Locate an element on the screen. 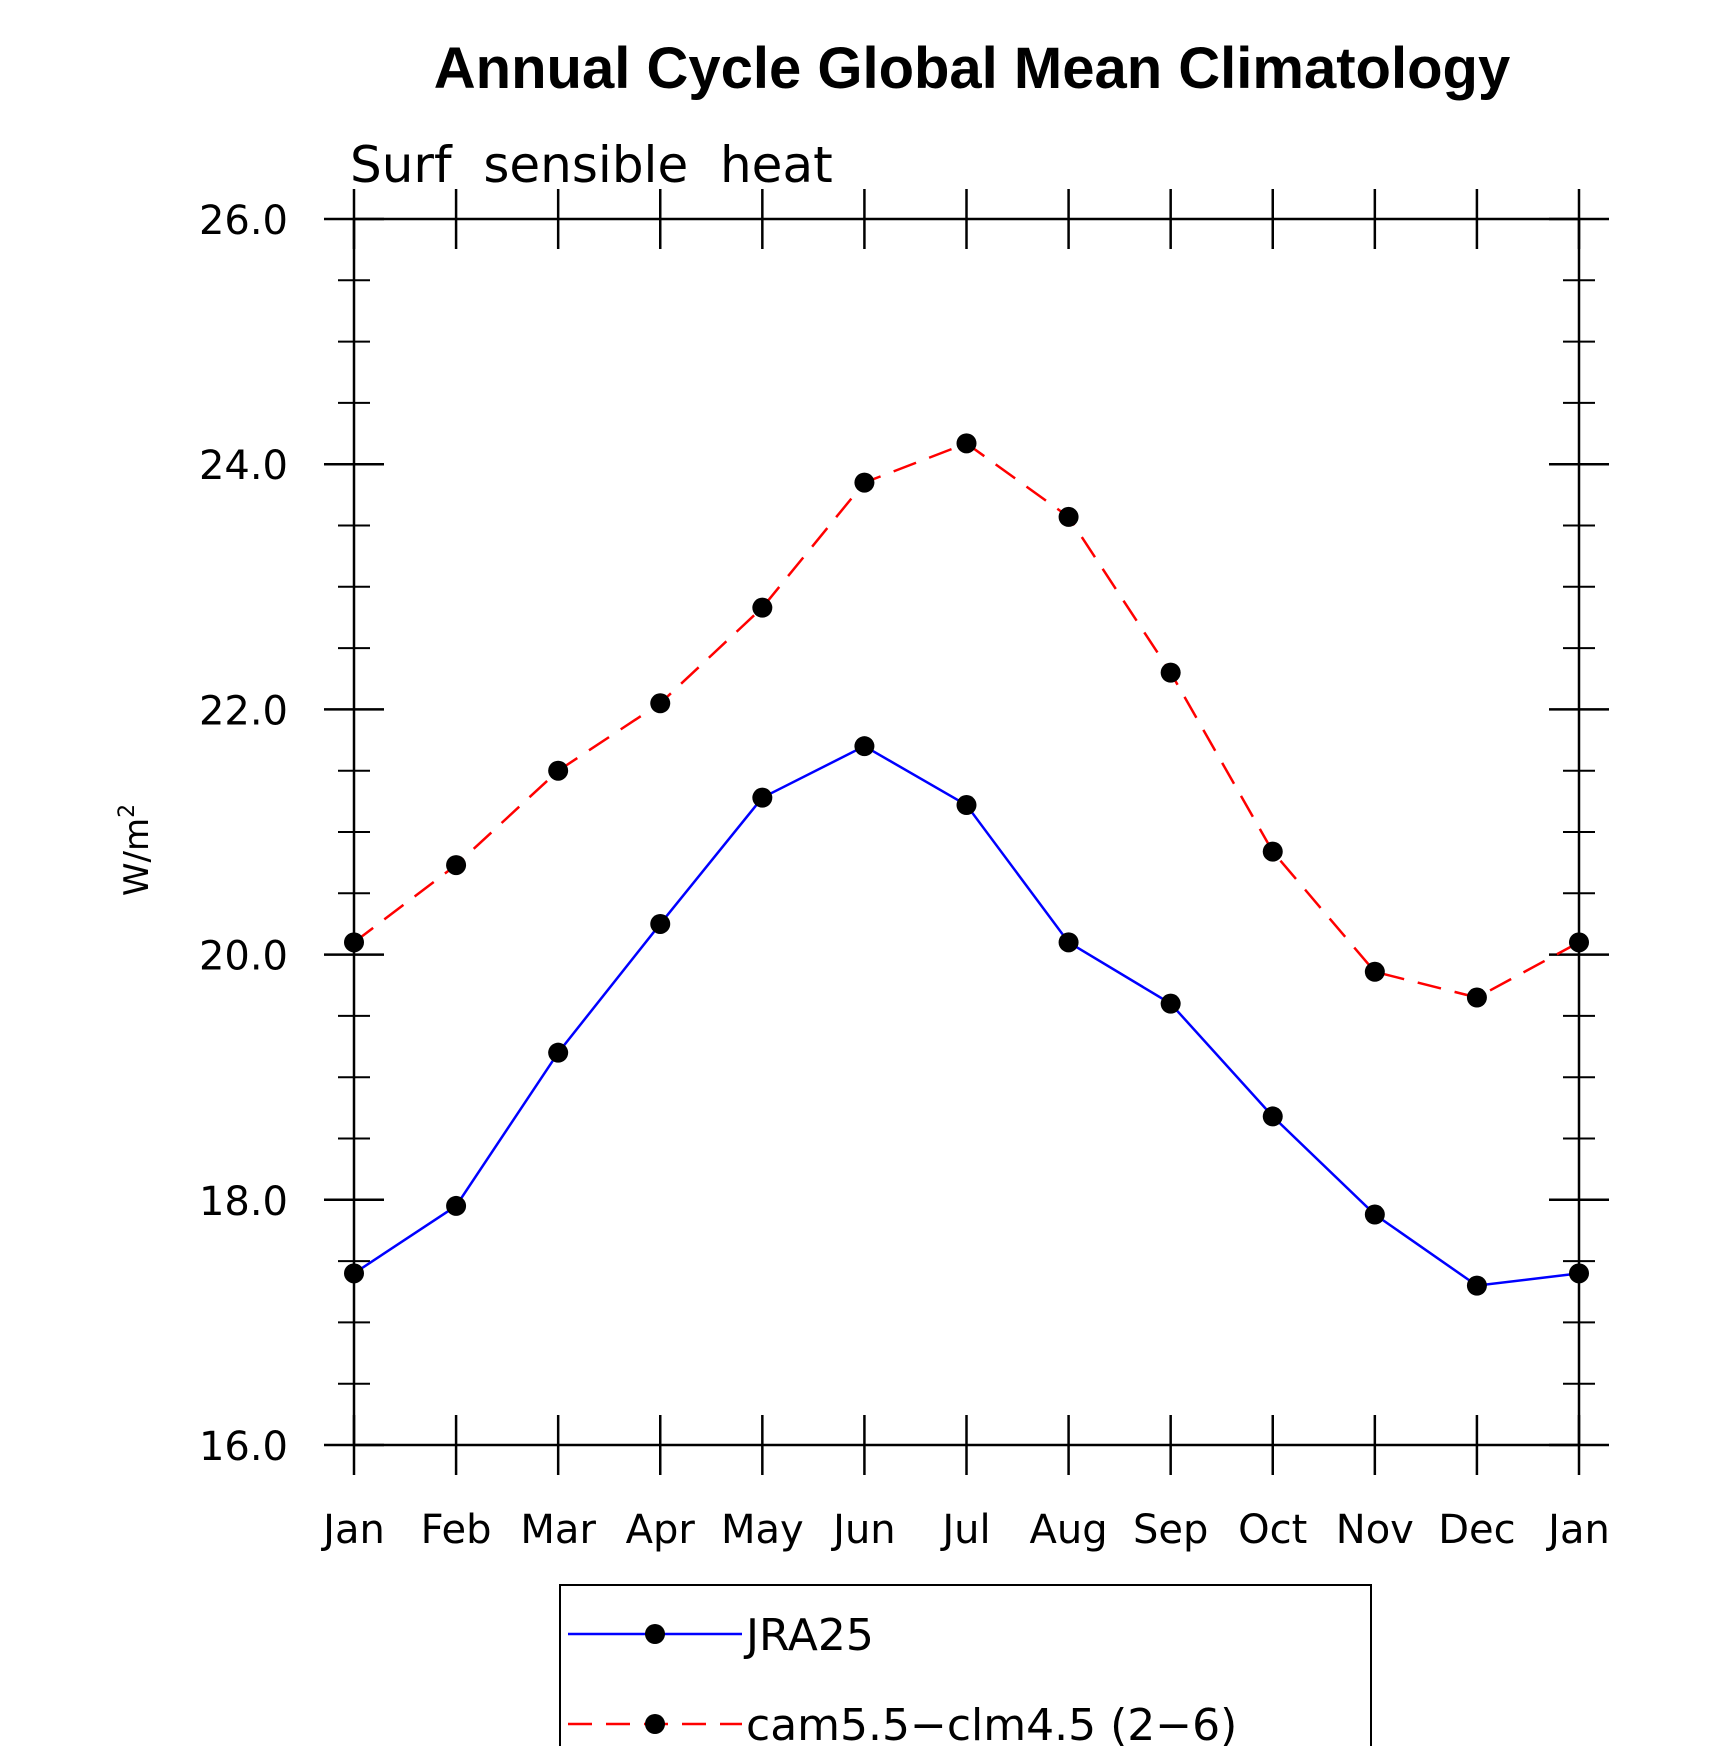  x-tick-label: Jul is located at coordinates (964, 1530).